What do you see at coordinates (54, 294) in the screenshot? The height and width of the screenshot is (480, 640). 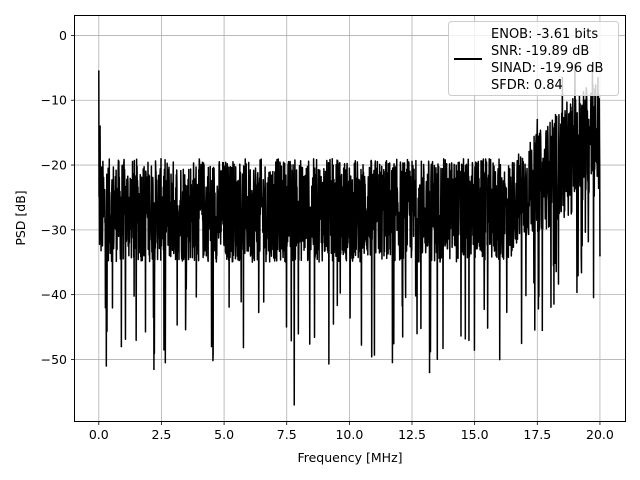 I see `y-tick-label: −40` at bounding box center [54, 294].